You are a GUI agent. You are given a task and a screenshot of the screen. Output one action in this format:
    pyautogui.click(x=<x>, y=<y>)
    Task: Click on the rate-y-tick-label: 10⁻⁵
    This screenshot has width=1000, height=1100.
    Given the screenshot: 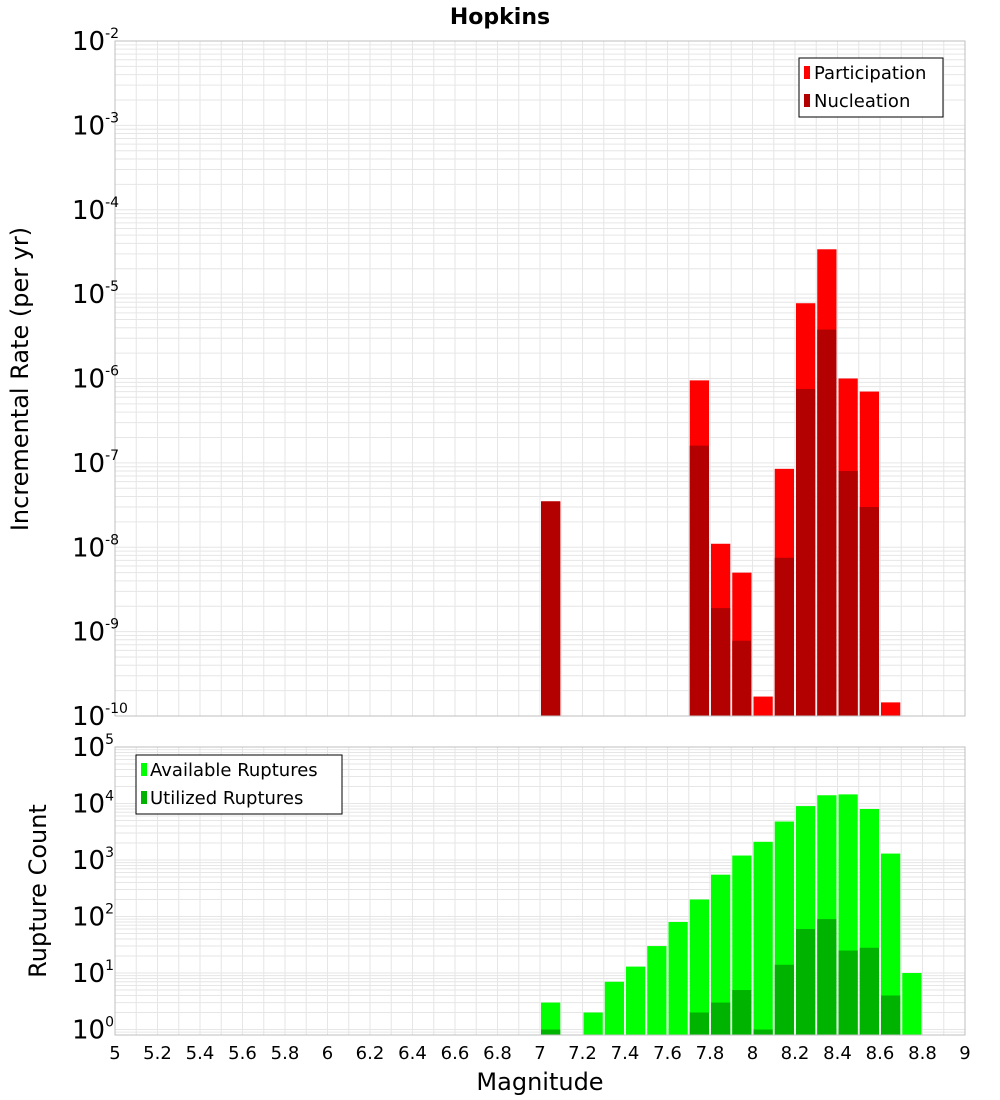 What is the action you would take?
    pyautogui.click(x=95, y=294)
    